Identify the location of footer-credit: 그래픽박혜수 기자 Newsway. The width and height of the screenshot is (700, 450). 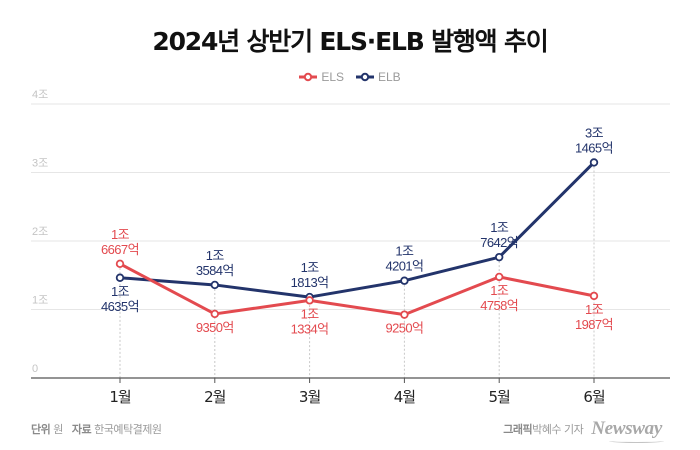
(583, 430).